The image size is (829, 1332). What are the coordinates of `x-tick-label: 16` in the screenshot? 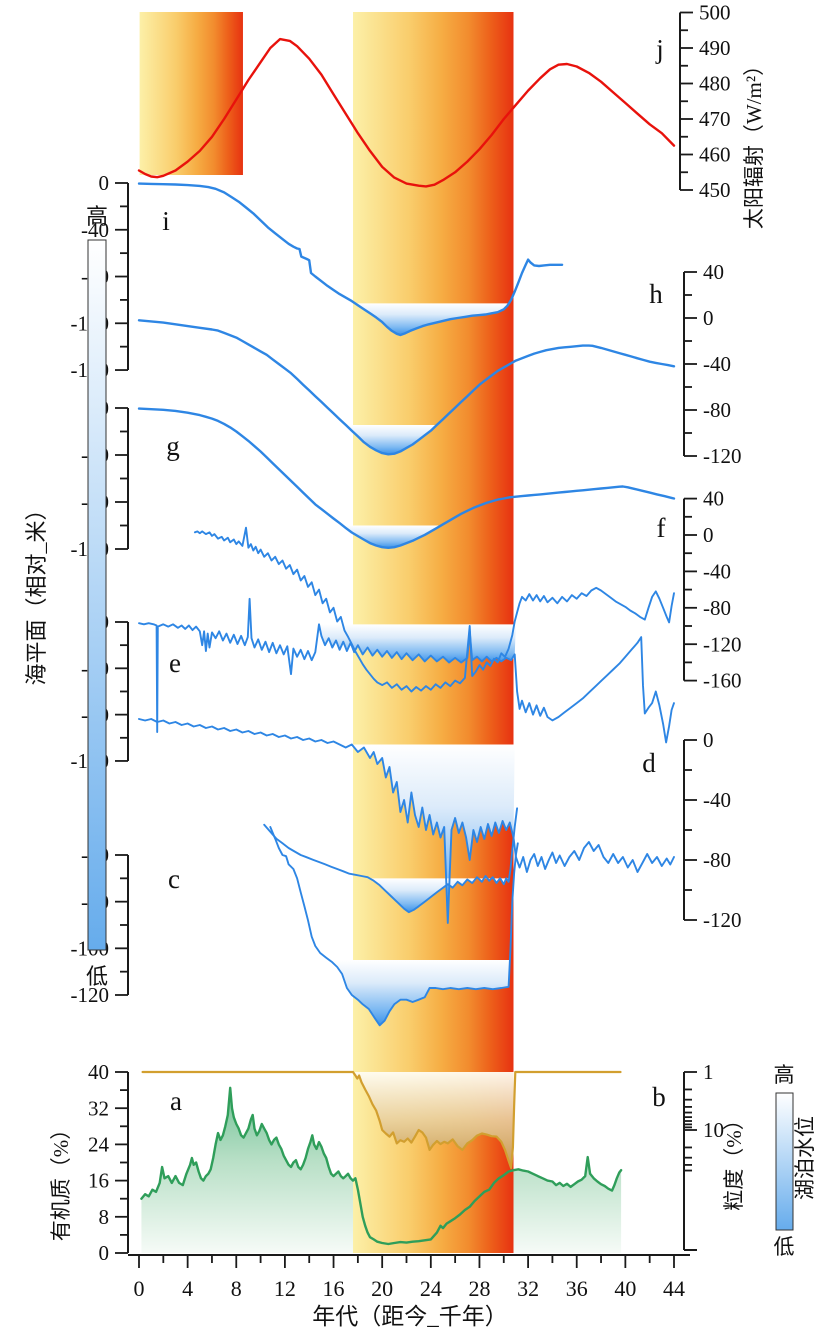 It's located at (334, 1288).